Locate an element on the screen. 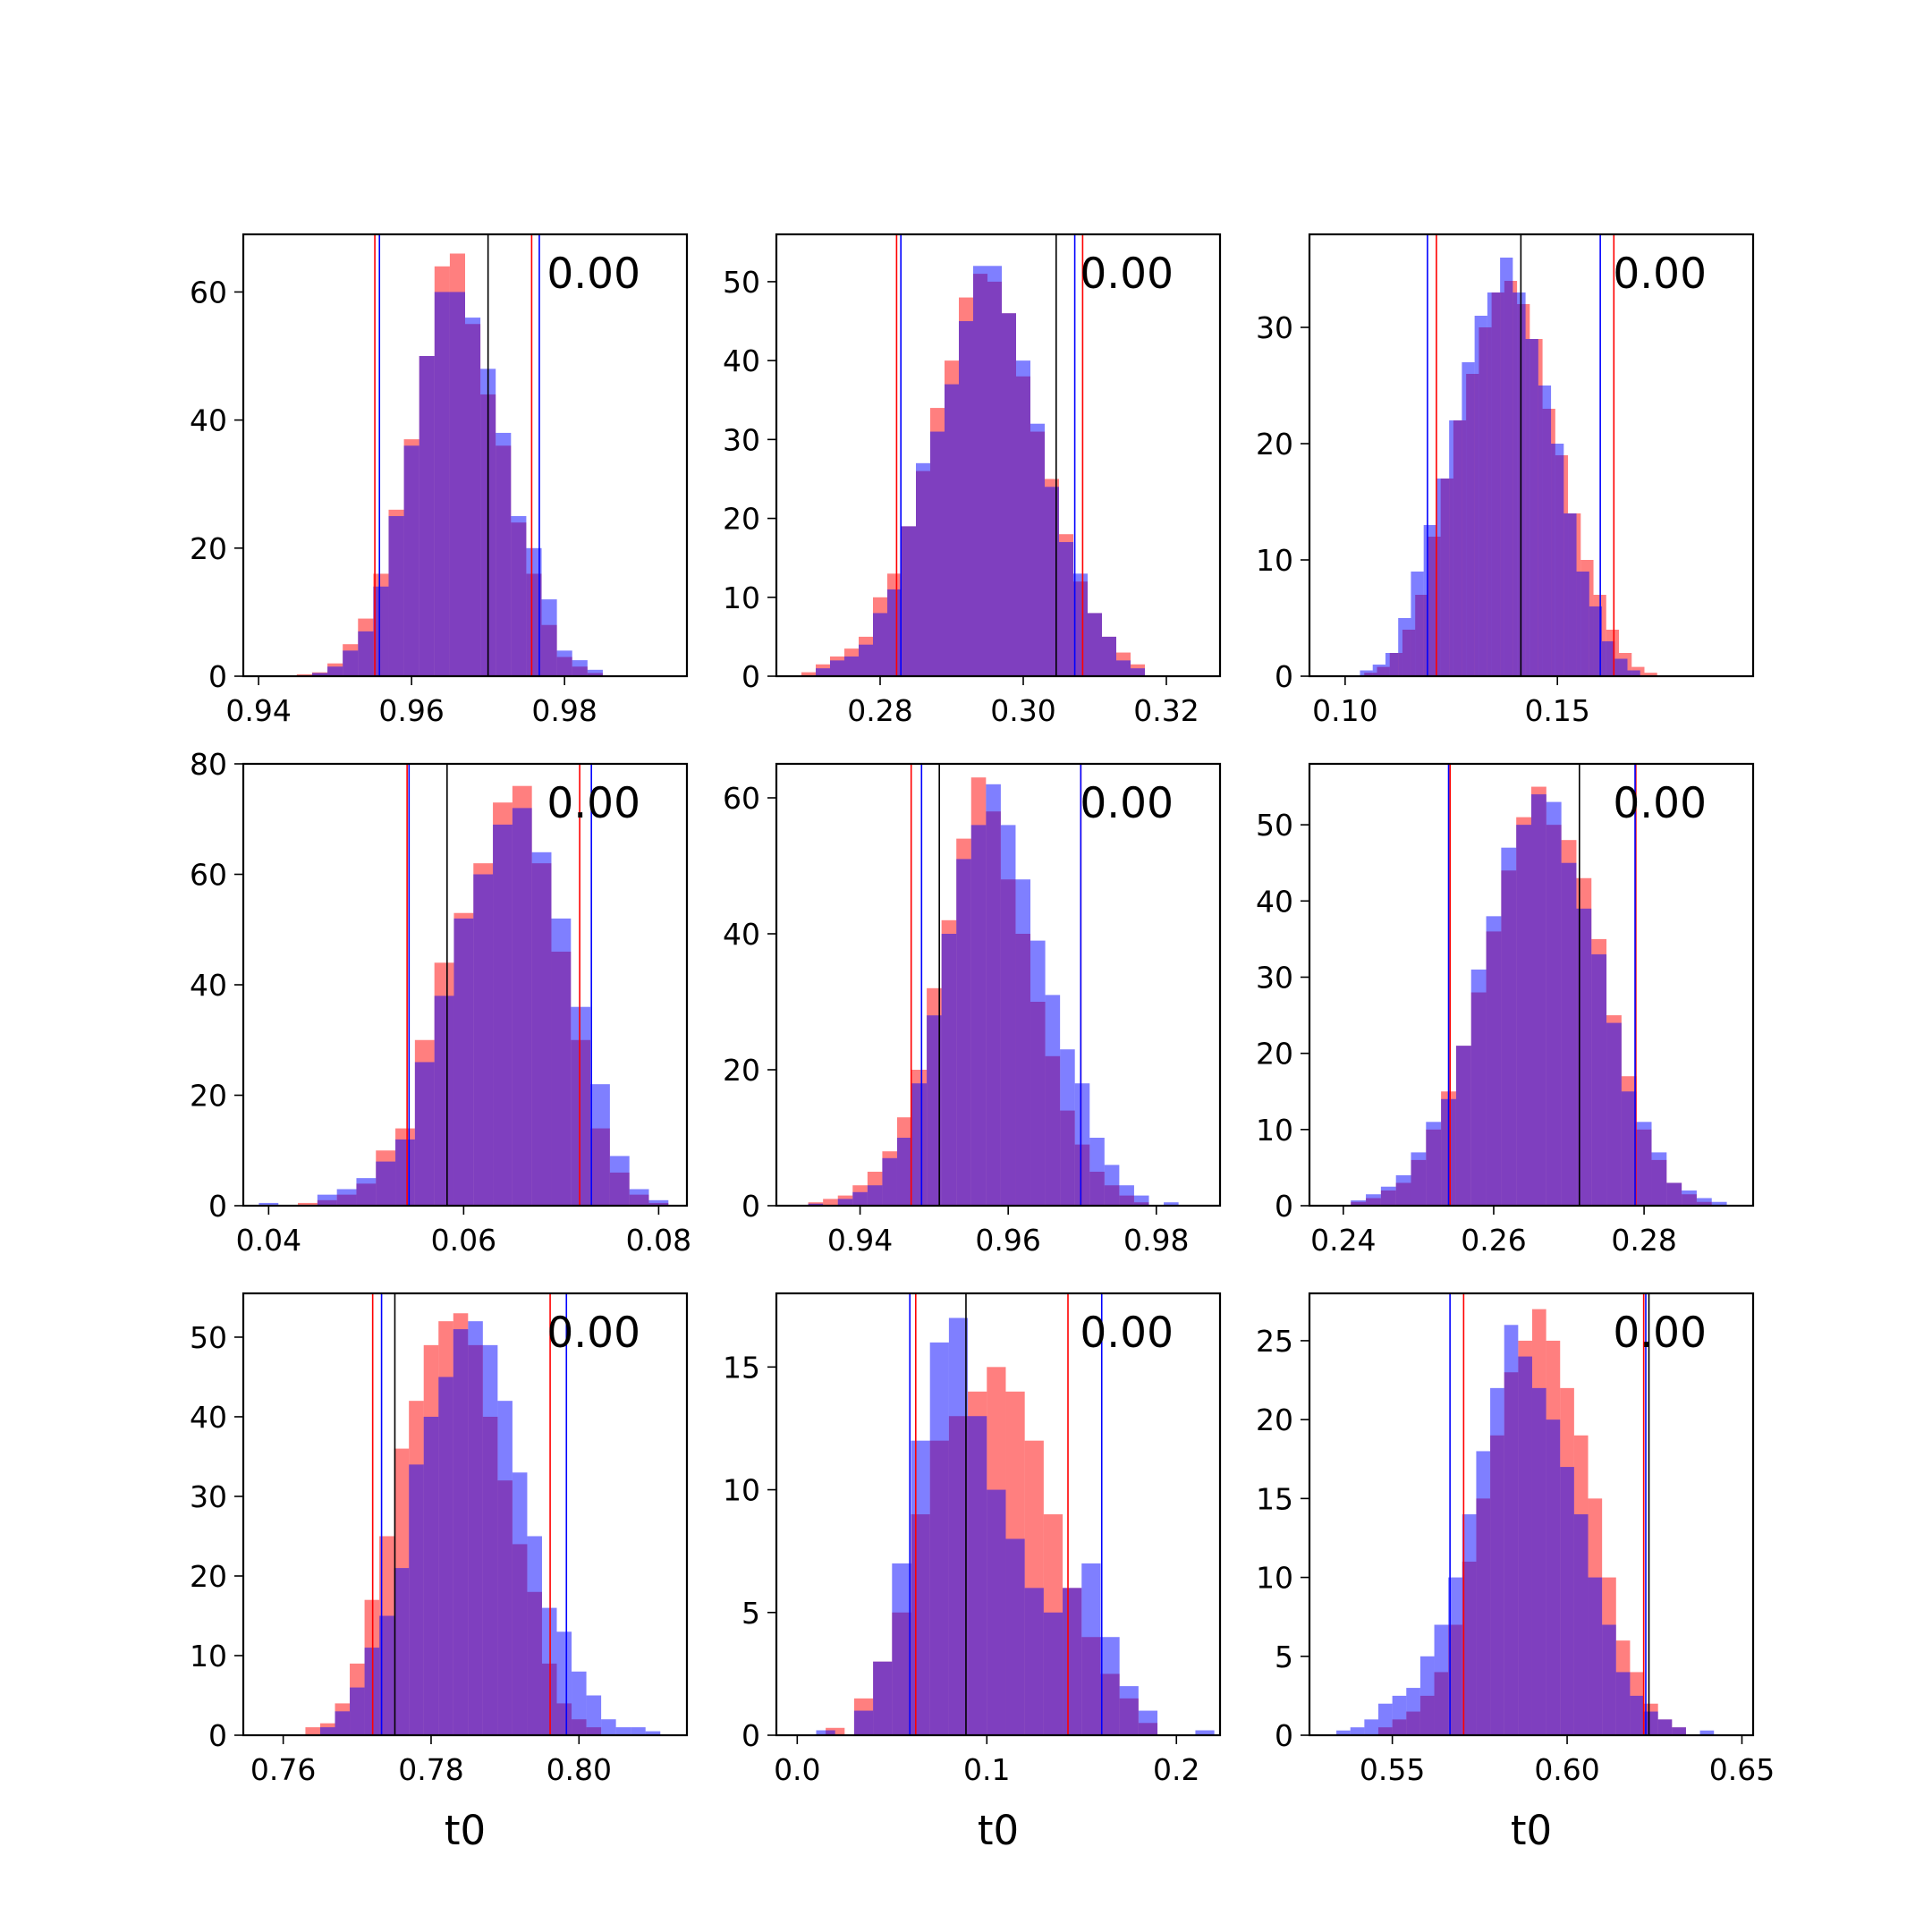 The height and width of the screenshot is (1932, 1932). x-tick-label: 0.60 is located at coordinates (1566, 1769).